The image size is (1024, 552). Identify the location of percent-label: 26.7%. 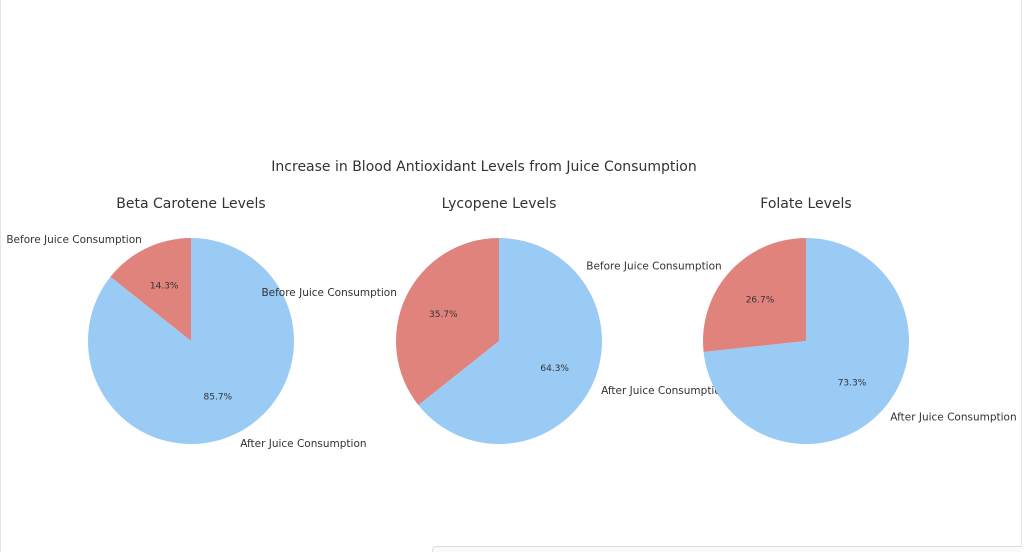
(760, 301).